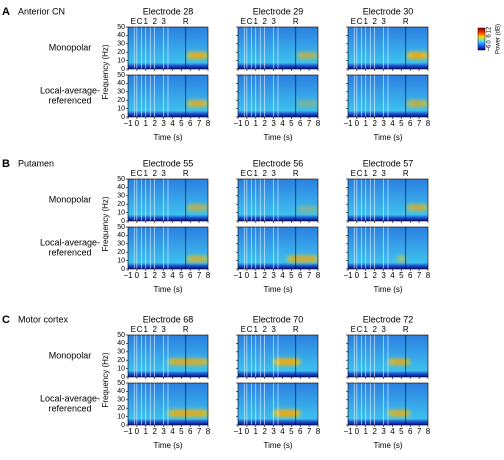 This screenshot has height=460, width=504. What do you see at coordinates (168, 319) in the screenshot?
I see `electrode-title: Electrode 68` at bounding box center [168, 319].